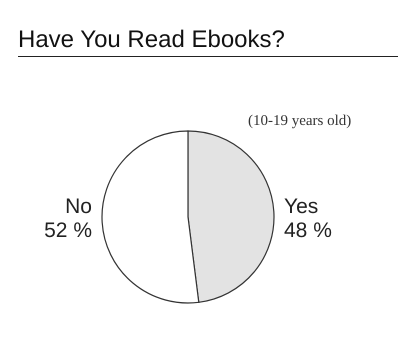 This screenshot has width=410, height=345. I want to click on slice-label: Yes, so click(301, 206).